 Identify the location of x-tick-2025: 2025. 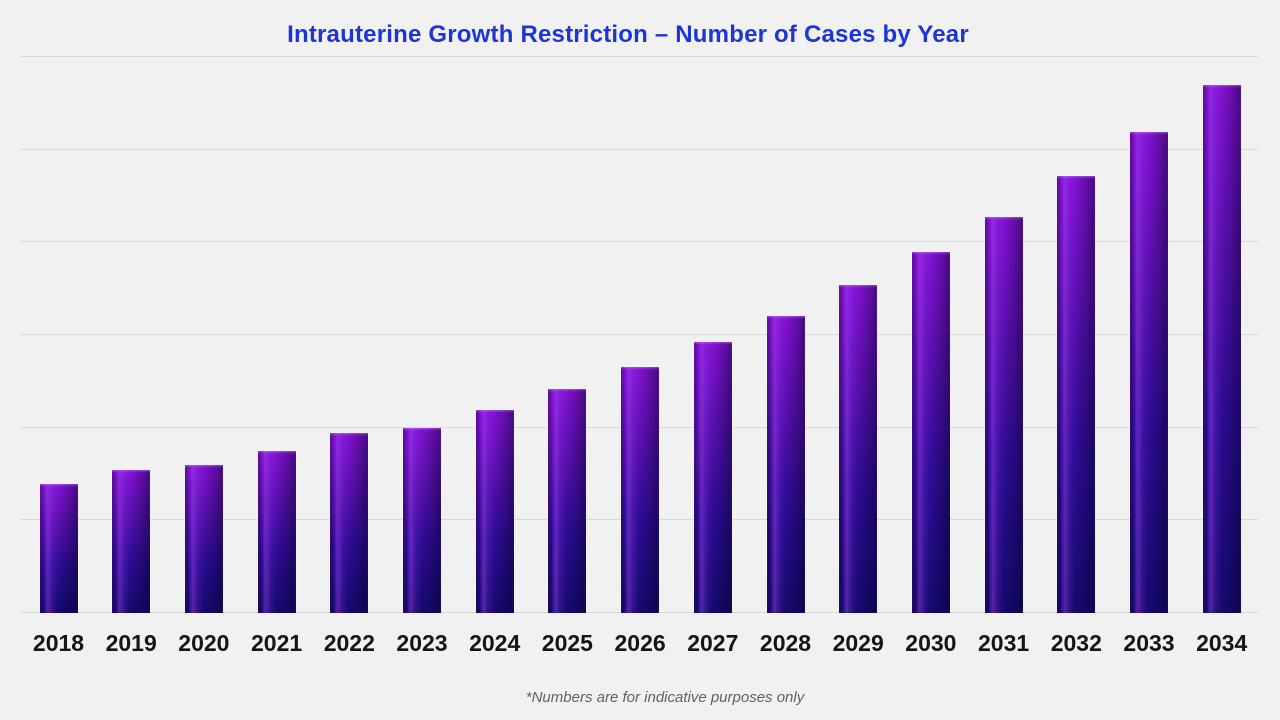
(567, 643).